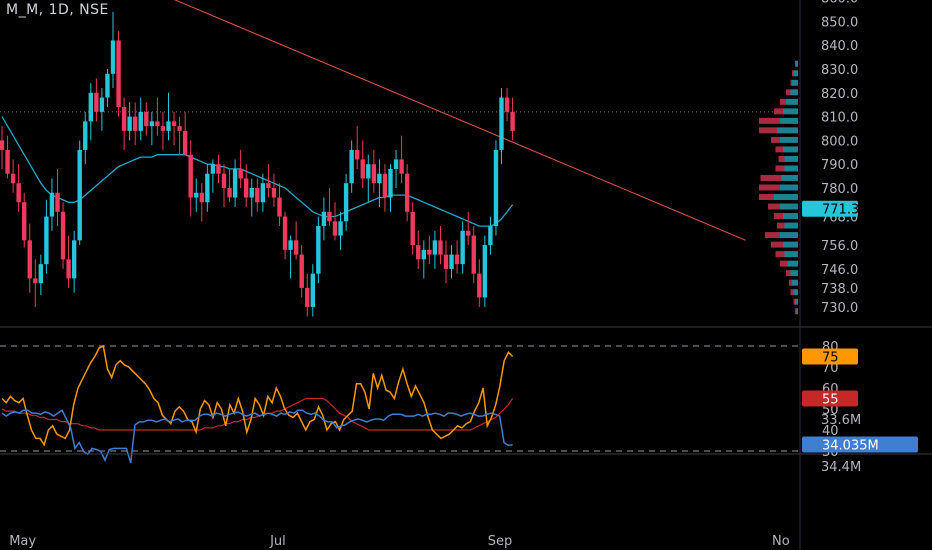  Describe the element at coordinates (57, 10) in the screenshot. I see `symbol-legend: M_M, 1D, NSE` at that location.